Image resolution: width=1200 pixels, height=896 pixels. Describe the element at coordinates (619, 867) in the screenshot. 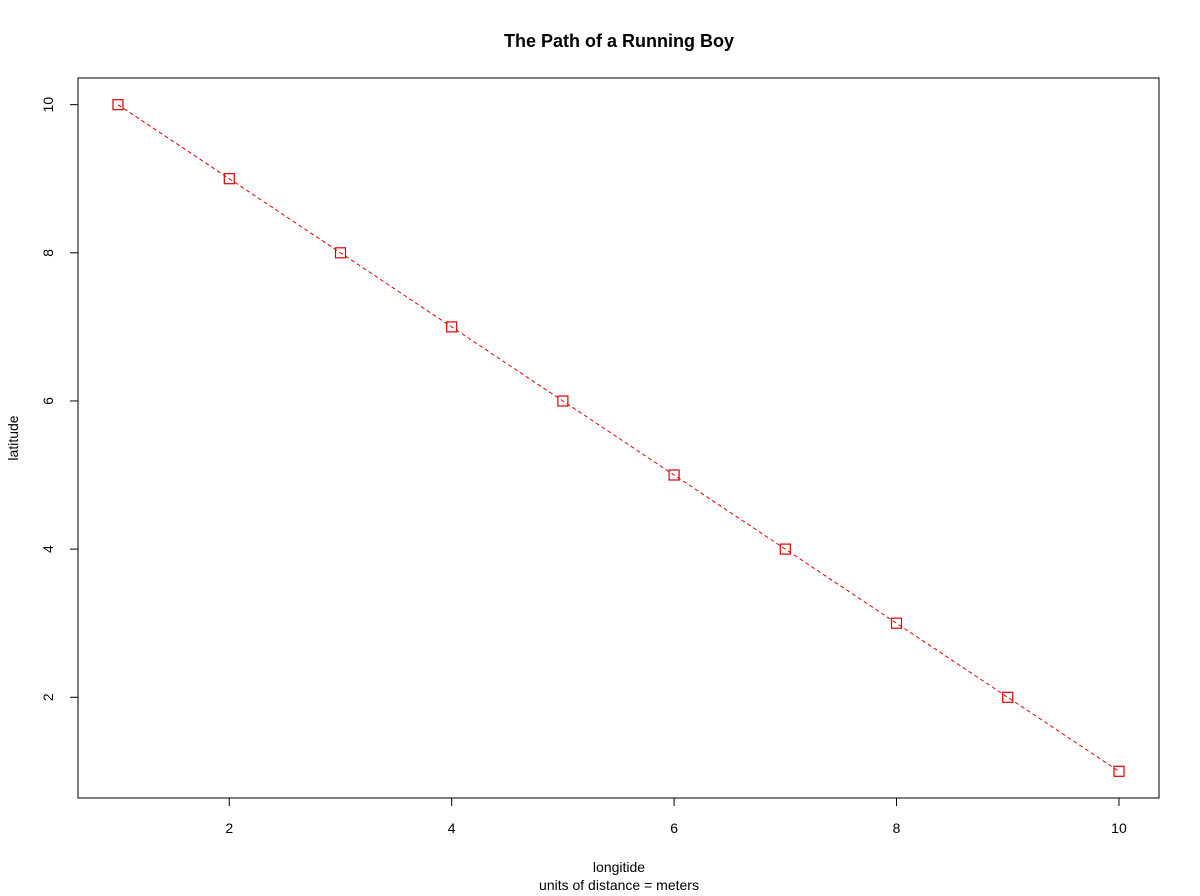

I see `x-axis-label: longitide` at that location.